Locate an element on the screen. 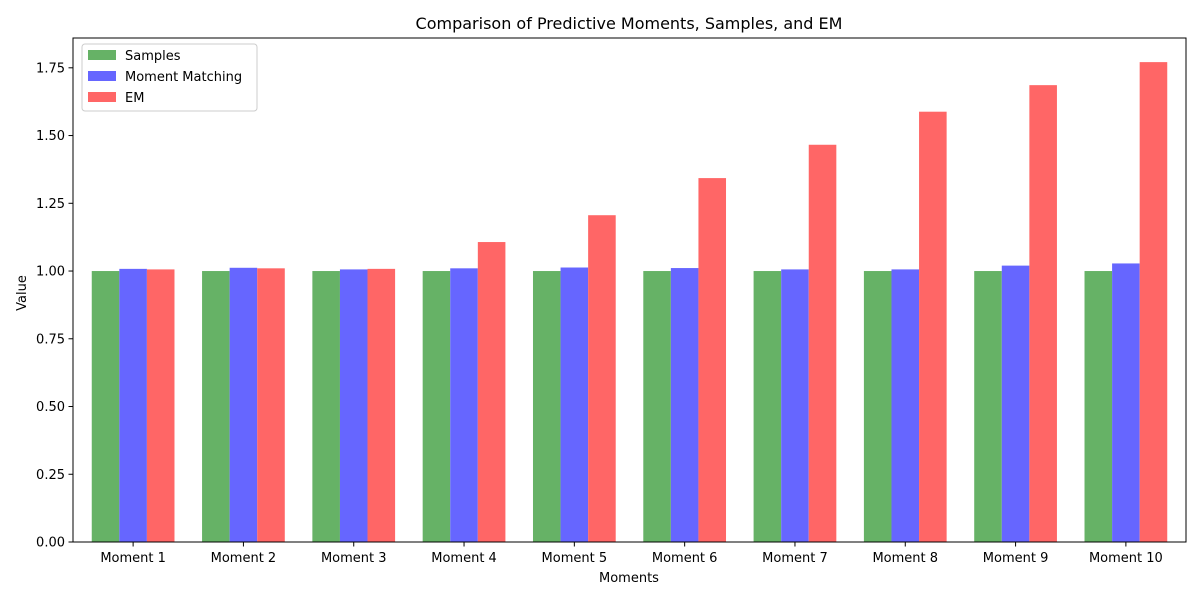 This screenshot has height=604, width=1200. y-axis-label: Value is located at coordinates (22, 293).